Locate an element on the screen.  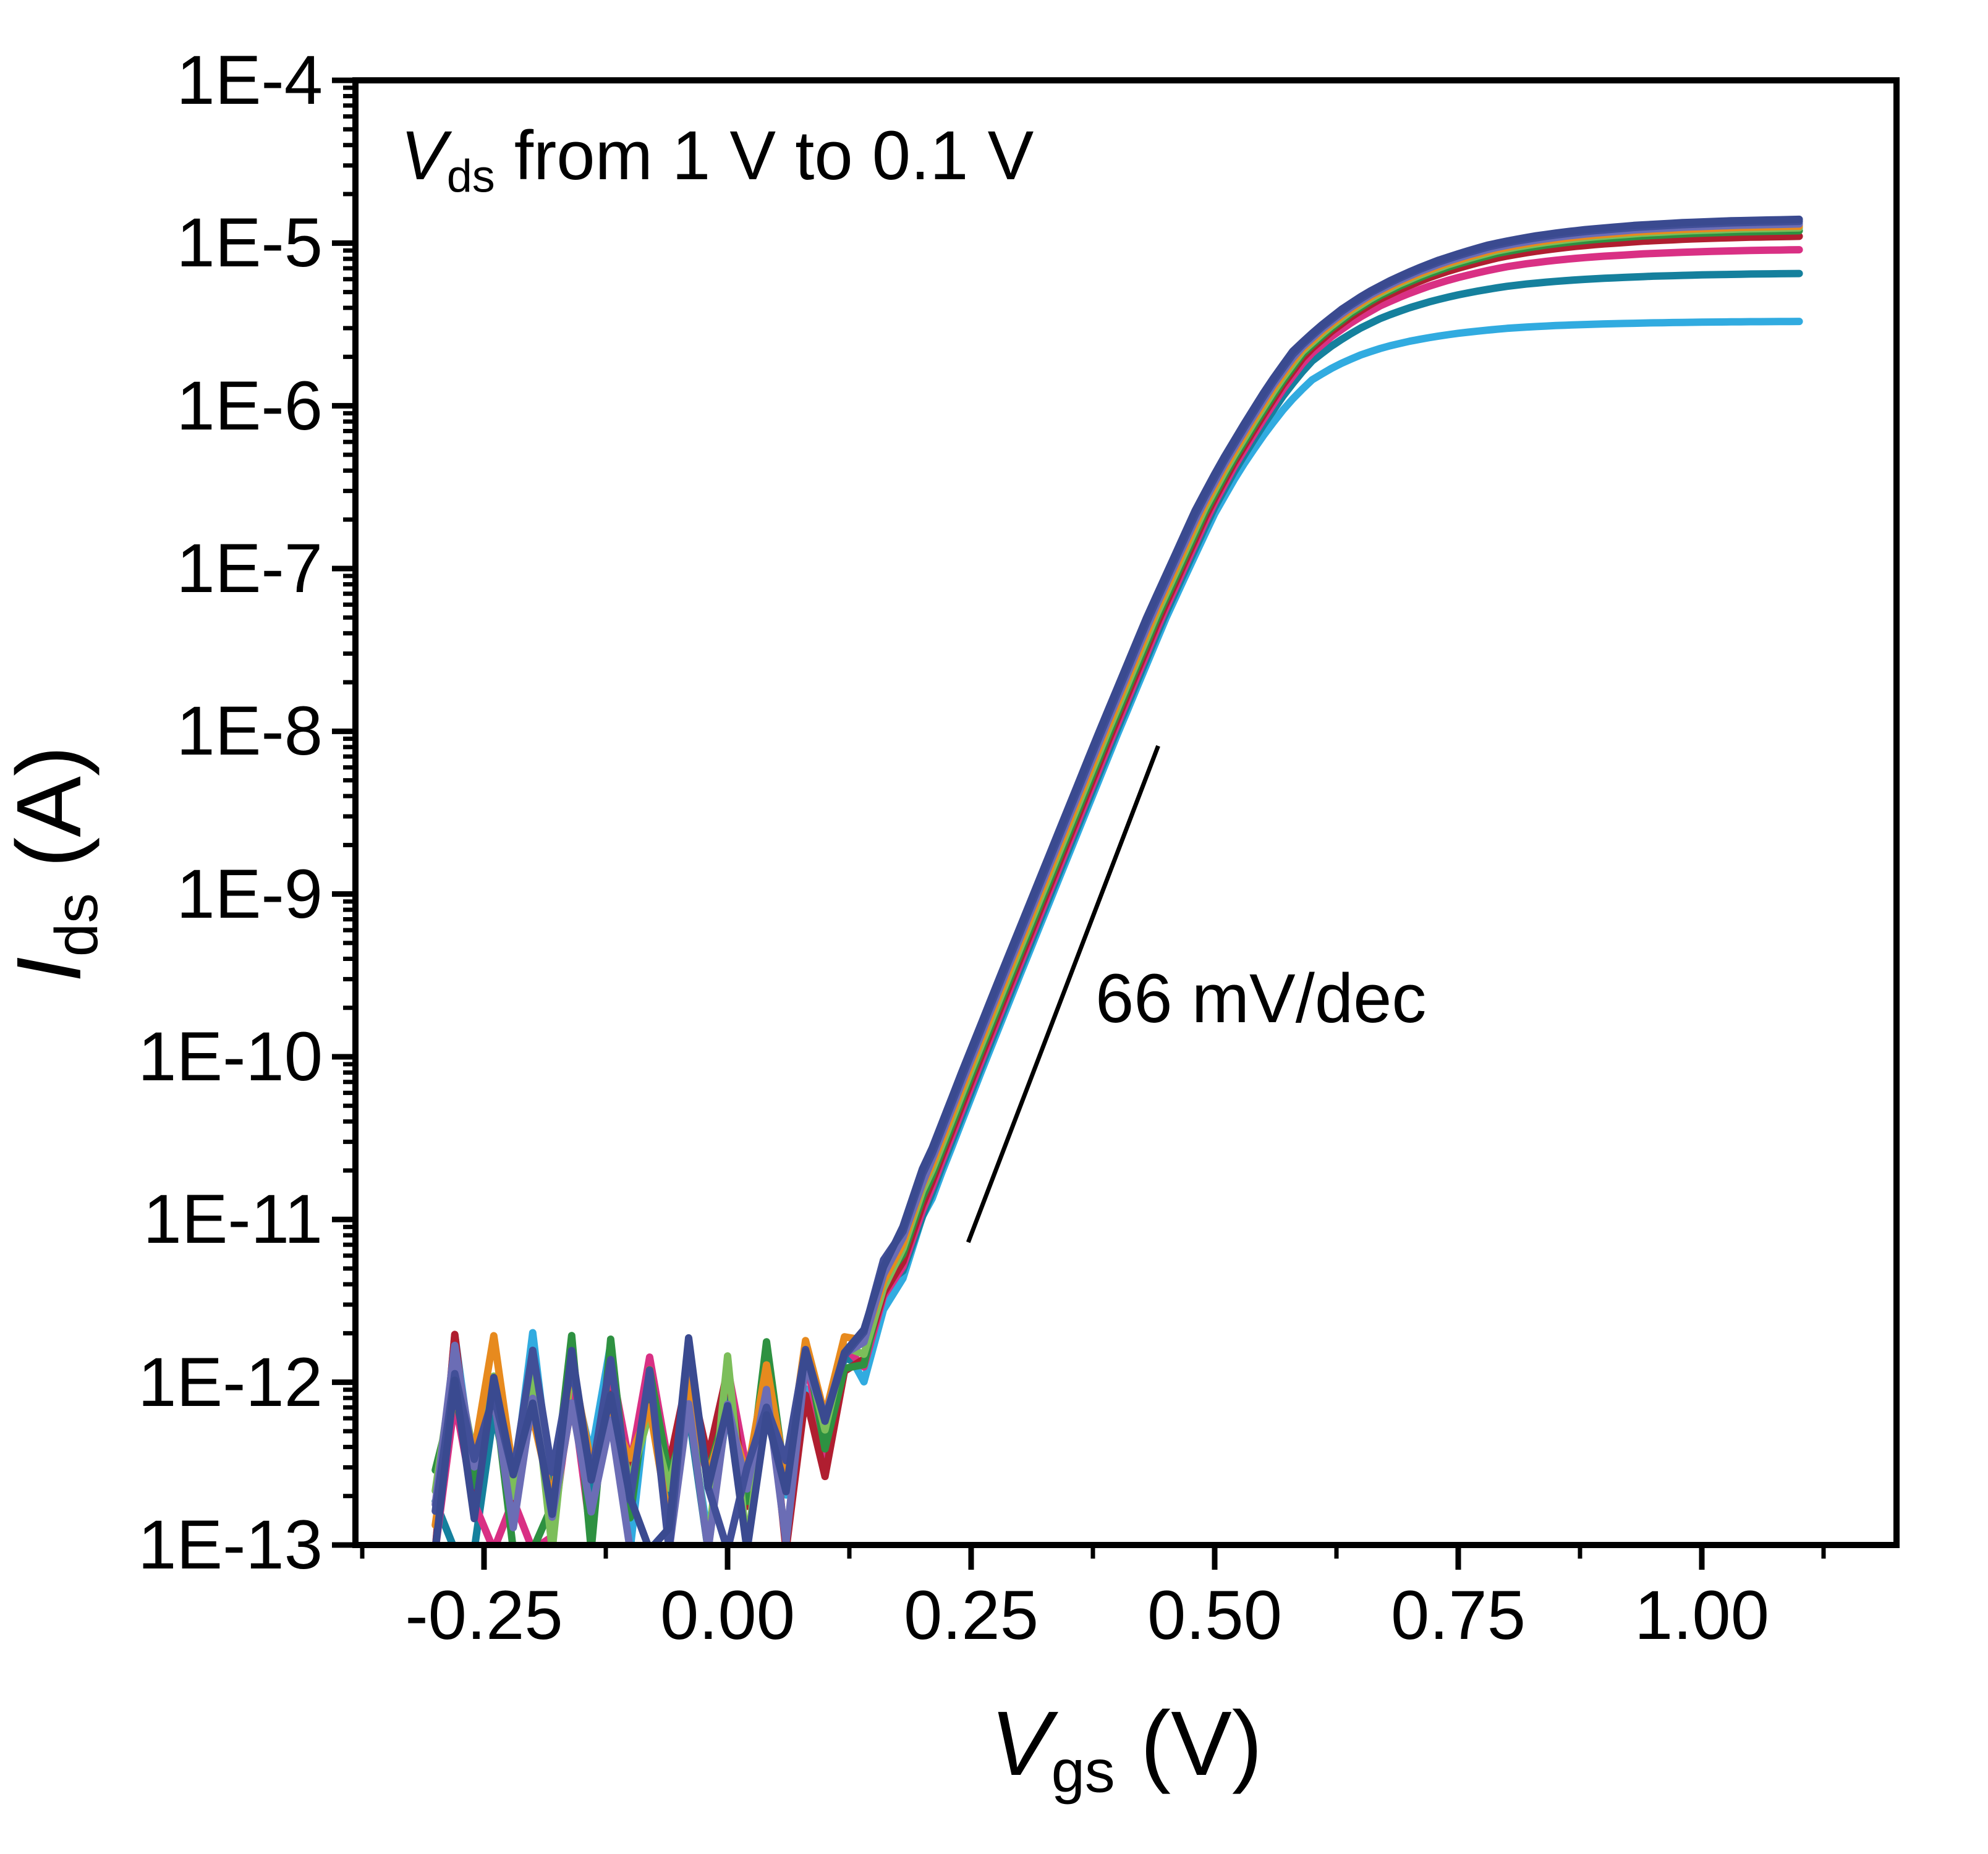
y-tick-label: 1E-10 is located at coordinates (230, 1056).